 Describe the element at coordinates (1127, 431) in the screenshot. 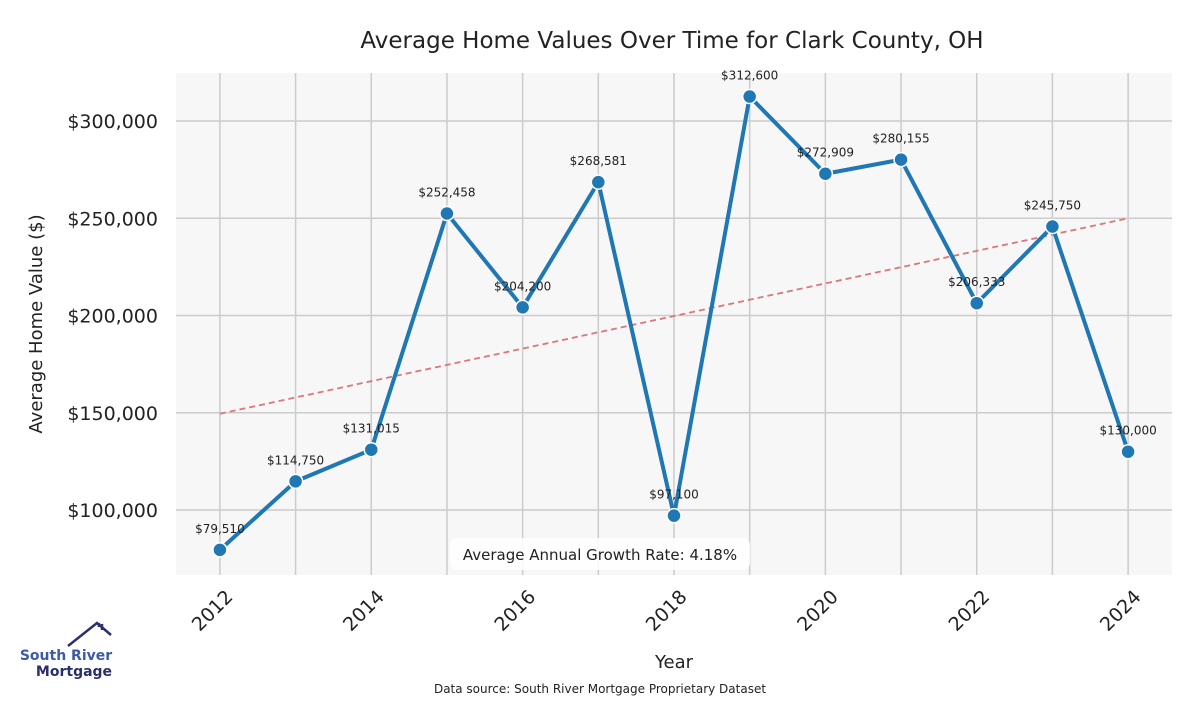

I see `data-label: $130,000` at that location.